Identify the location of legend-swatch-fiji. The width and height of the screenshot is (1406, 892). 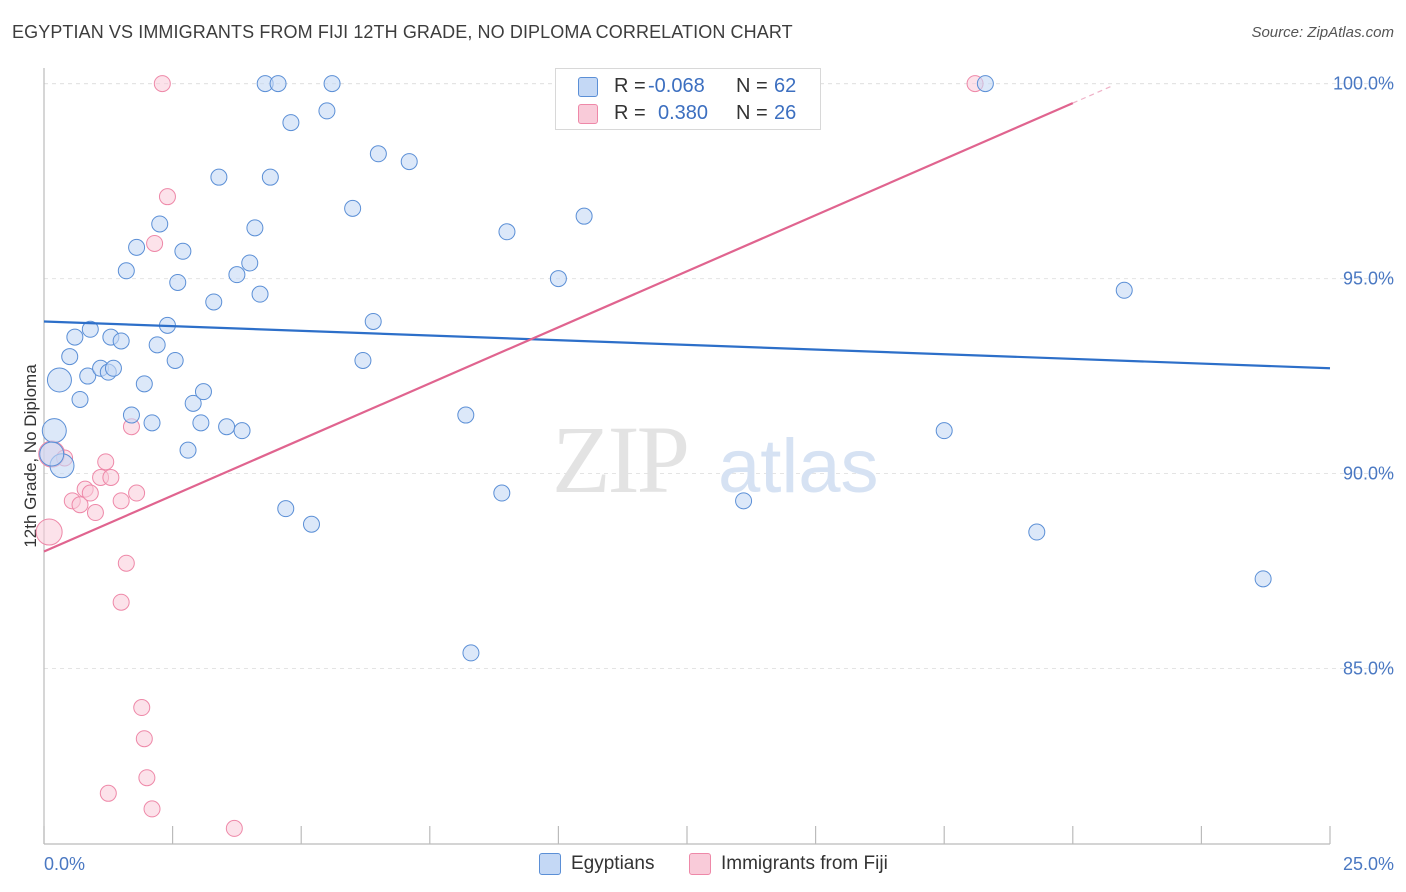
(588, 114).